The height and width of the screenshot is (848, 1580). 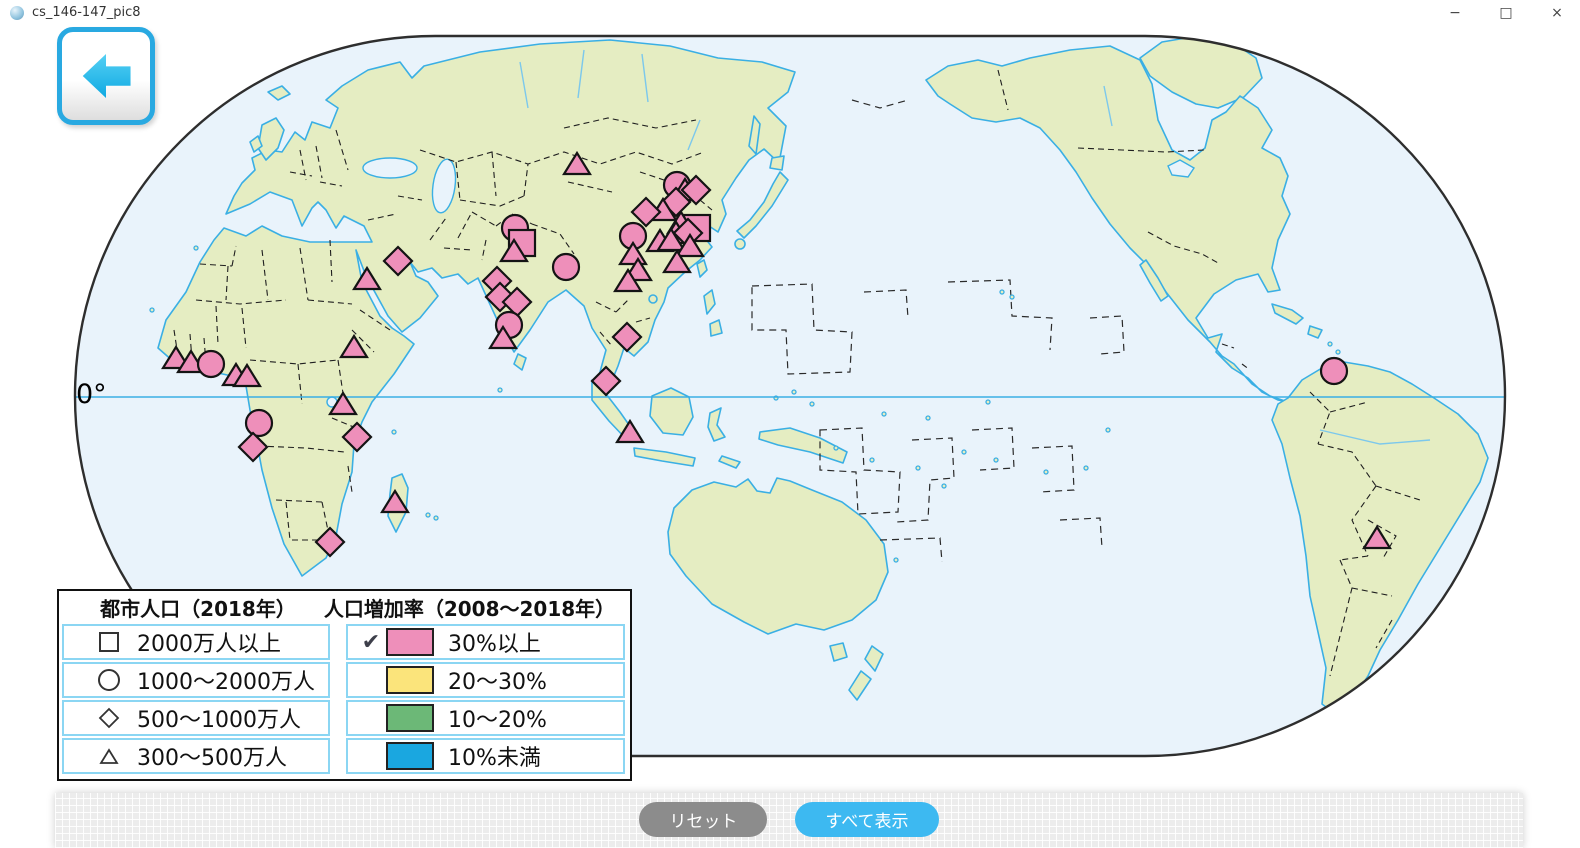 I want to click on legend-item-population-20m: 2000万人以上, so click(x=196, y=642).